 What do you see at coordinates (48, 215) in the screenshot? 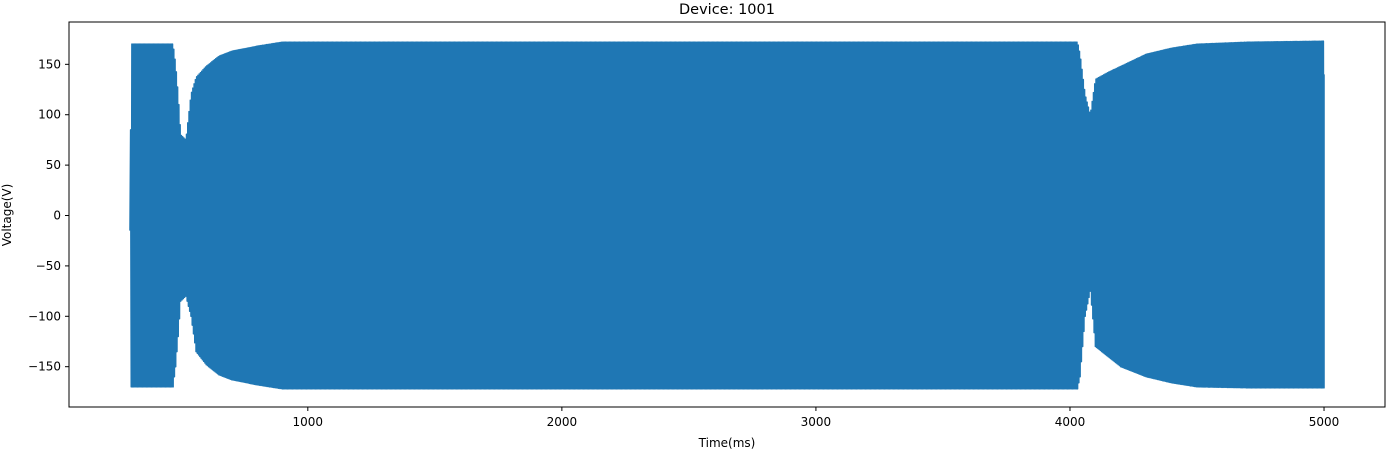
I see `y-axis-ticks: −150 −100 −50 0 50 100 150` at bounding box center [48, 215].